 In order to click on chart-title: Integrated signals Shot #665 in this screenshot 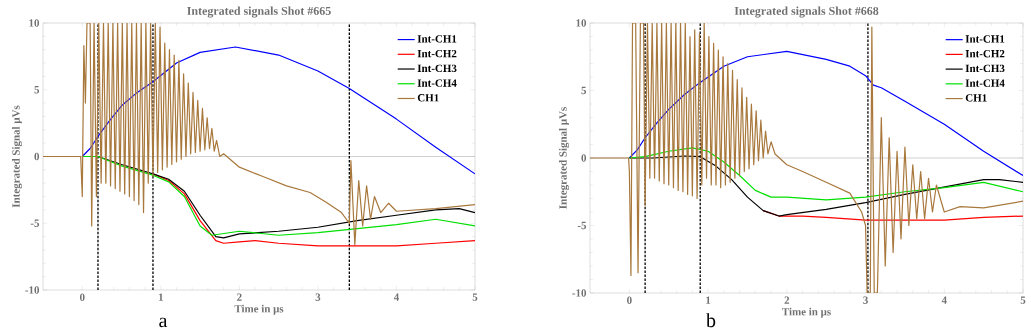, I will do `click(259, 12)`.